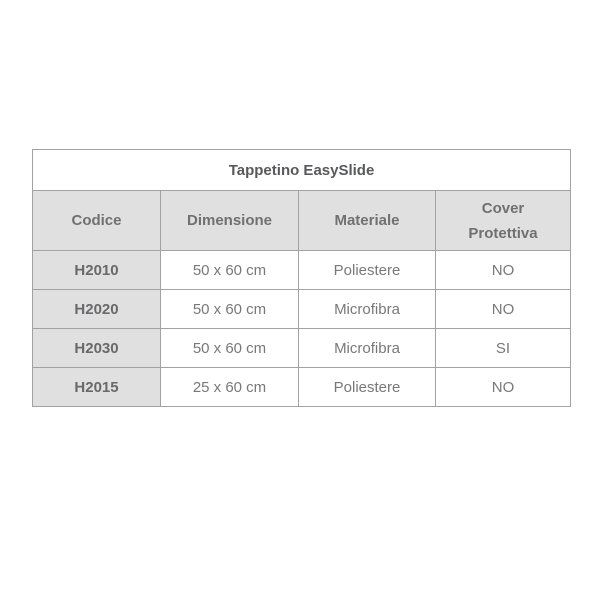 The image size is (600, 600). Describe the element at coordinates (96, 270) in the screenshot. I see `cell-codice: H2010` at that location.